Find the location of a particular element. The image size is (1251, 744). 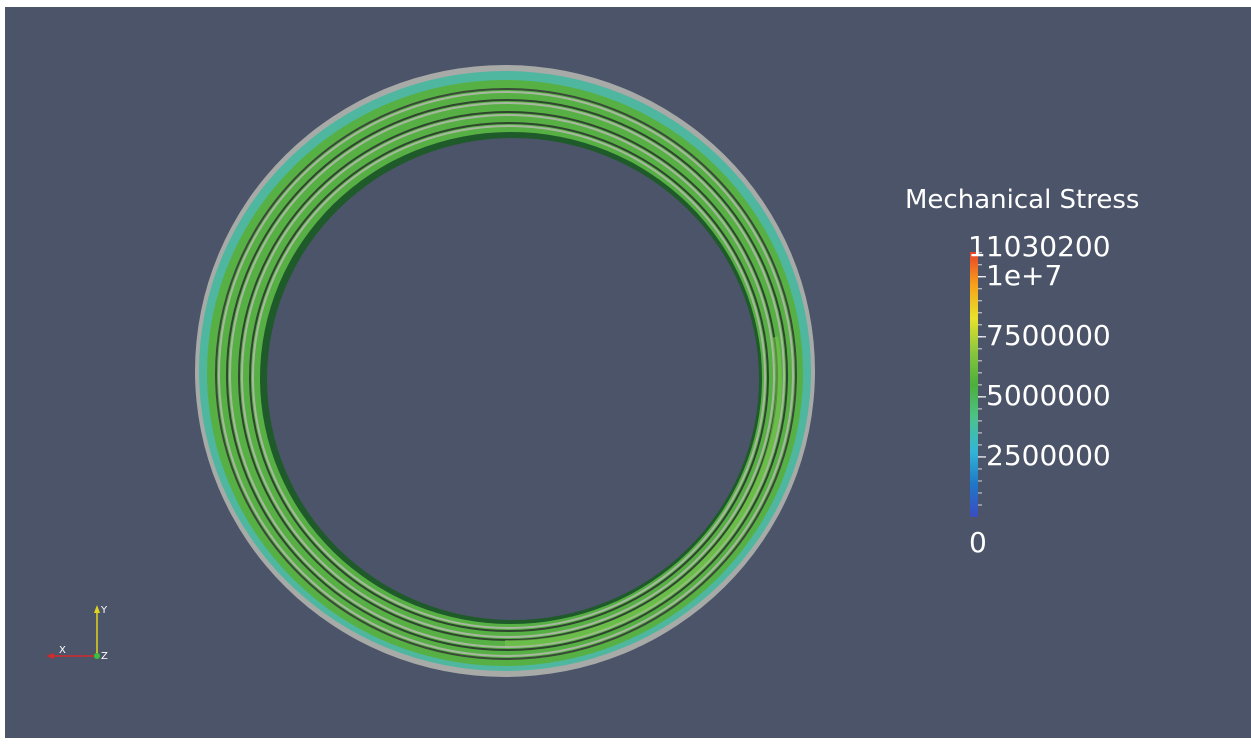

scalar-bar-colors is located at coordinates (974, 384).